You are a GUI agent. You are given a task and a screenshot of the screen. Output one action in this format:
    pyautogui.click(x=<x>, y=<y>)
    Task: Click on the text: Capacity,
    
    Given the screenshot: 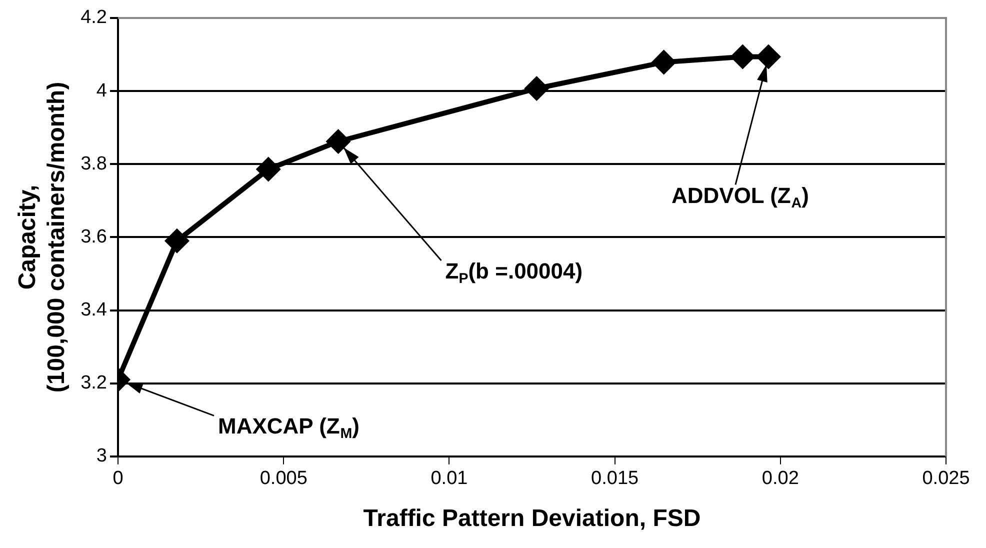 What is the action you would take?
    pyautogui.click(x=28, y=237)
    